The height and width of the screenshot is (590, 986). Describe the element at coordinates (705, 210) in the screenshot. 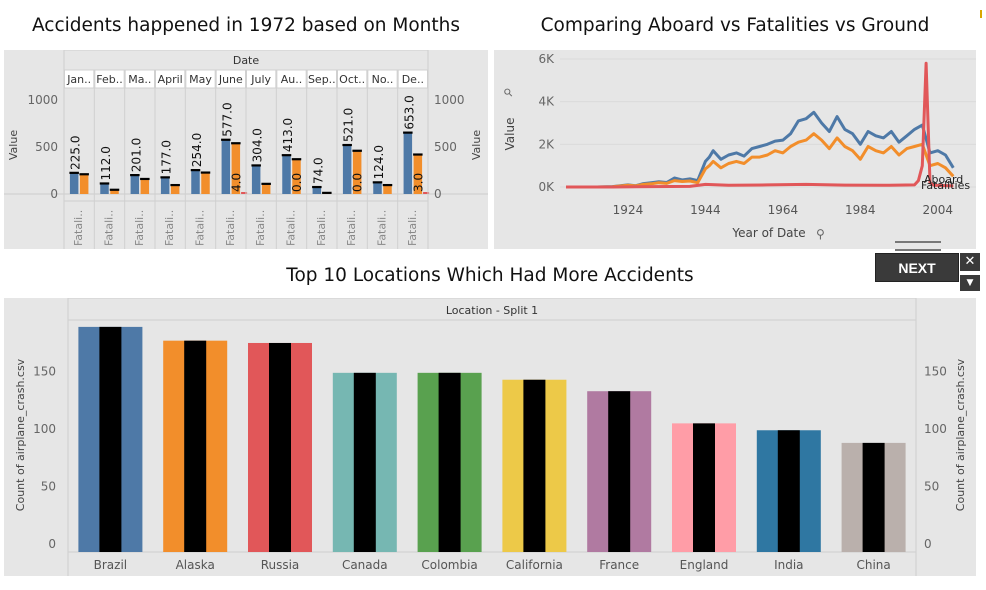

I see `x-tick-label: 1944` at that location.